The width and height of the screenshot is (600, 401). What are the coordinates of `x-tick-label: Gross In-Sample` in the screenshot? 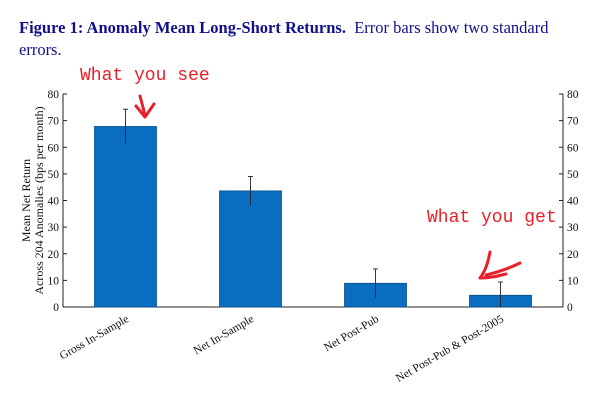 It's located at (94, 337).